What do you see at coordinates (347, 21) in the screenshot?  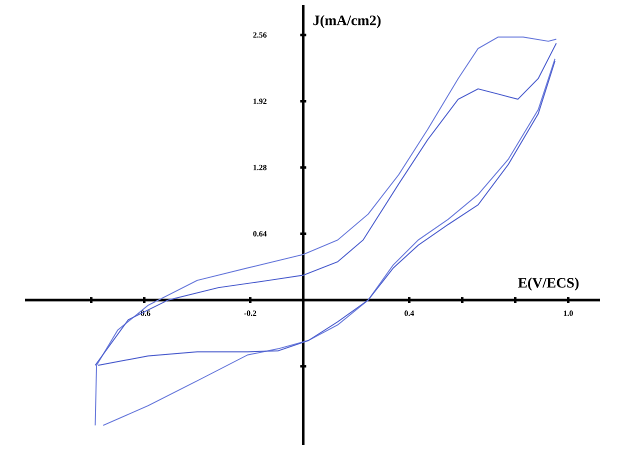 I see `y-axis-title: J(mA/cm2)` at bounding box center [347, 21].